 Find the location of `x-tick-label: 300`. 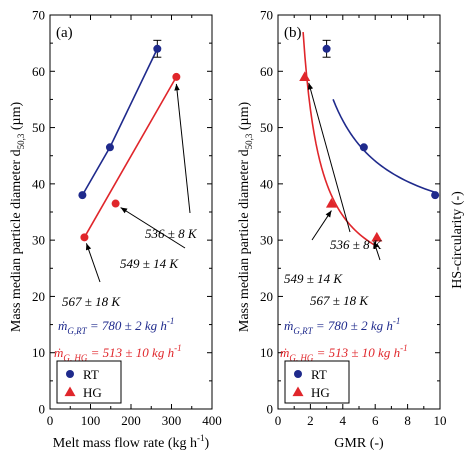

x-tick-label: 300 is located at coordinates (172, 420).